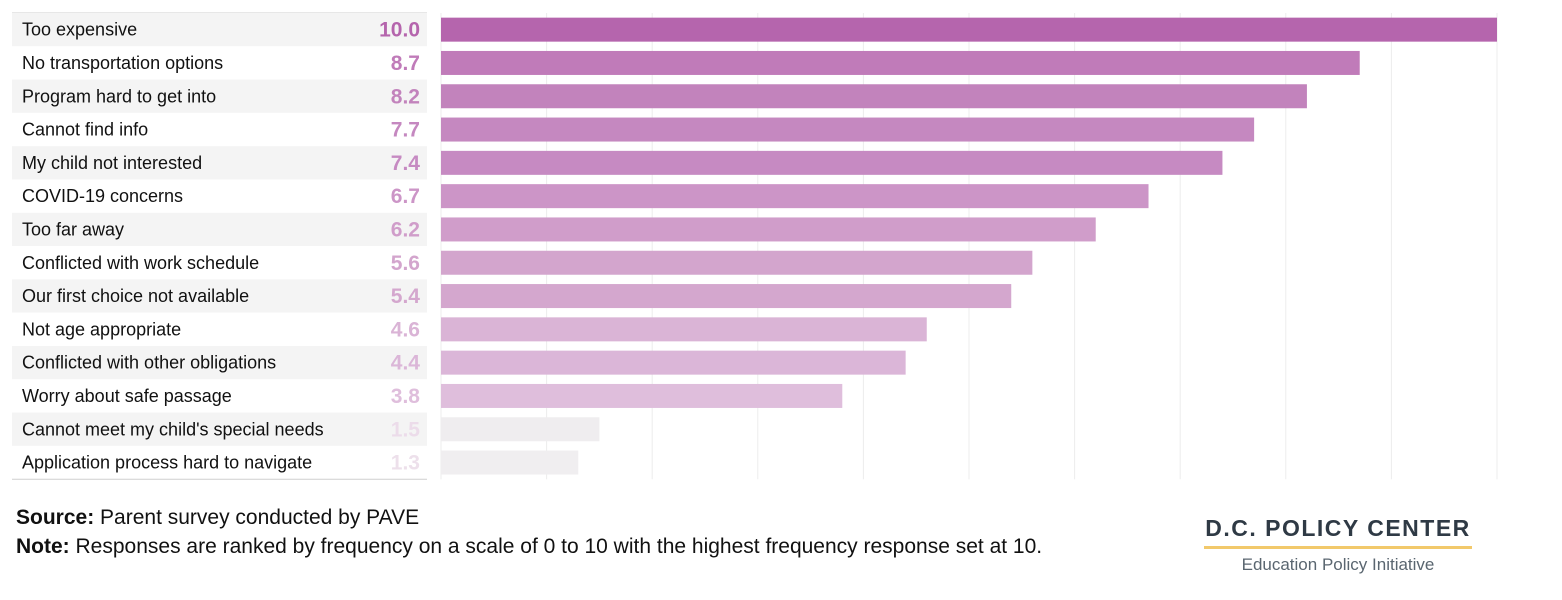 The image size is (1562, 600). I want to click on category-label: Worry about safe passage, so click(127, 396).